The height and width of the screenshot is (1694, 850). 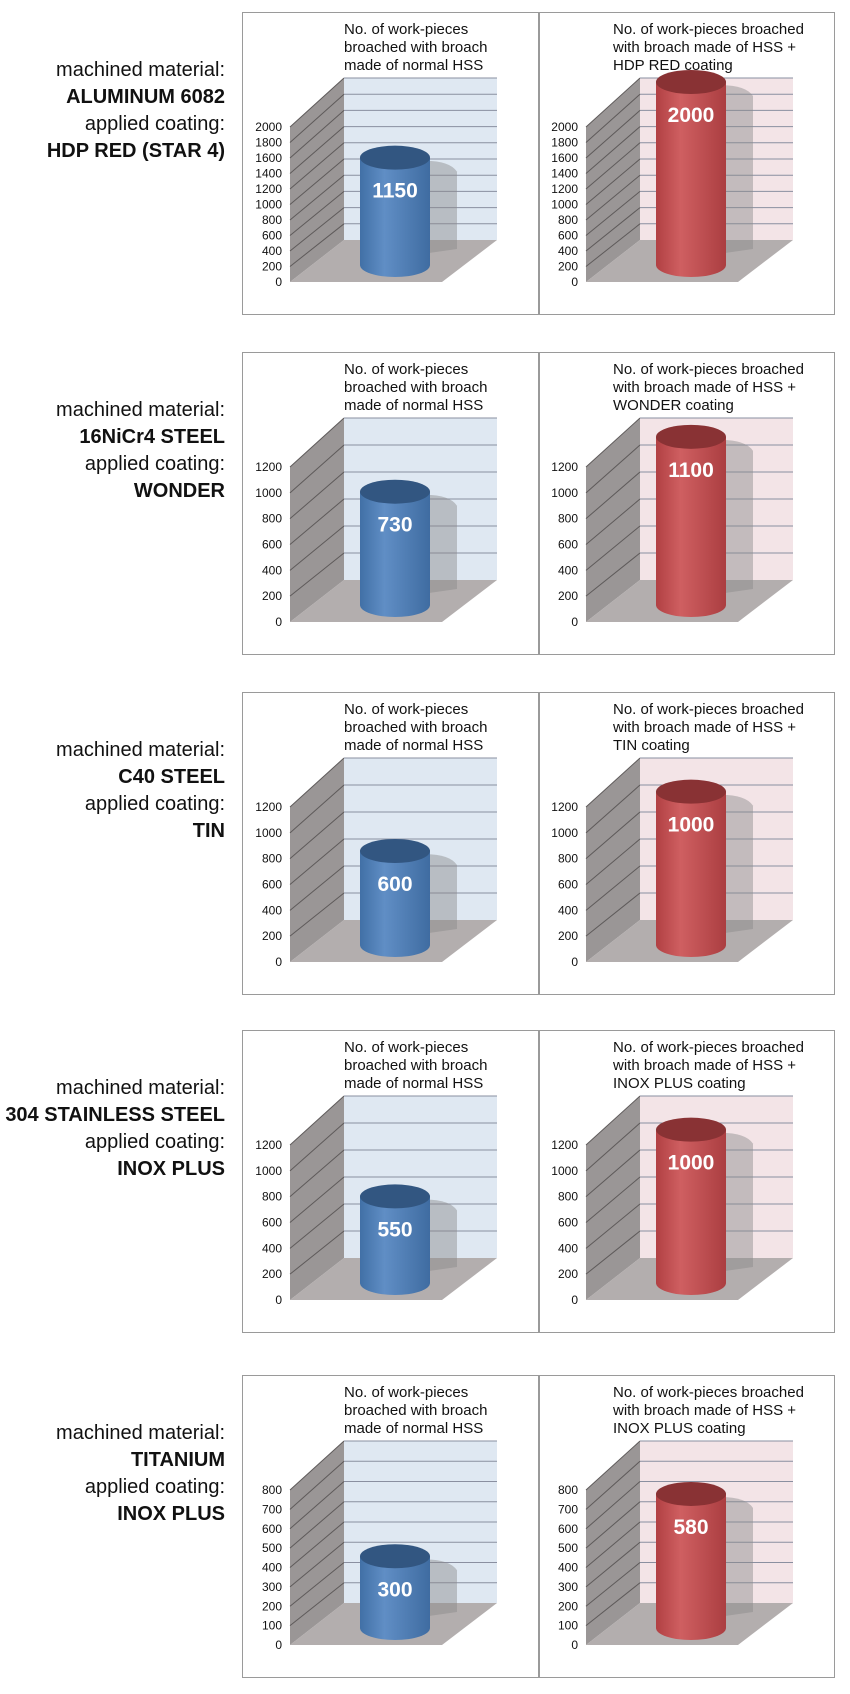 What do you see at coordinates (394, 884) in the screenshot?
I see `bar-value-label: 600` at bounding box center [394, 884].